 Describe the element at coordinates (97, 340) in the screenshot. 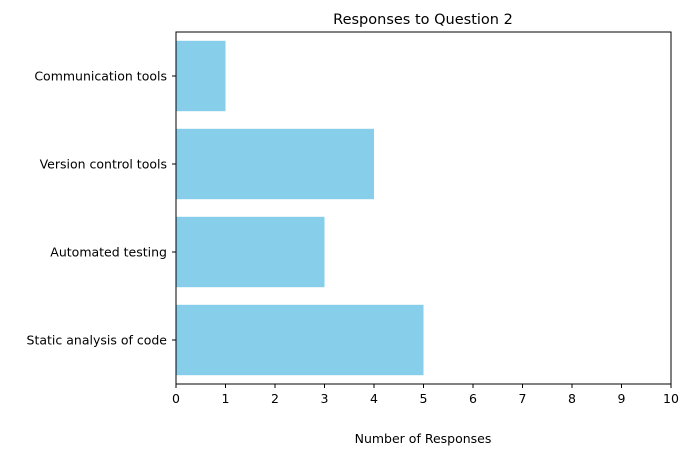

I see `y-tick-label: Static analysis of code` at that location.